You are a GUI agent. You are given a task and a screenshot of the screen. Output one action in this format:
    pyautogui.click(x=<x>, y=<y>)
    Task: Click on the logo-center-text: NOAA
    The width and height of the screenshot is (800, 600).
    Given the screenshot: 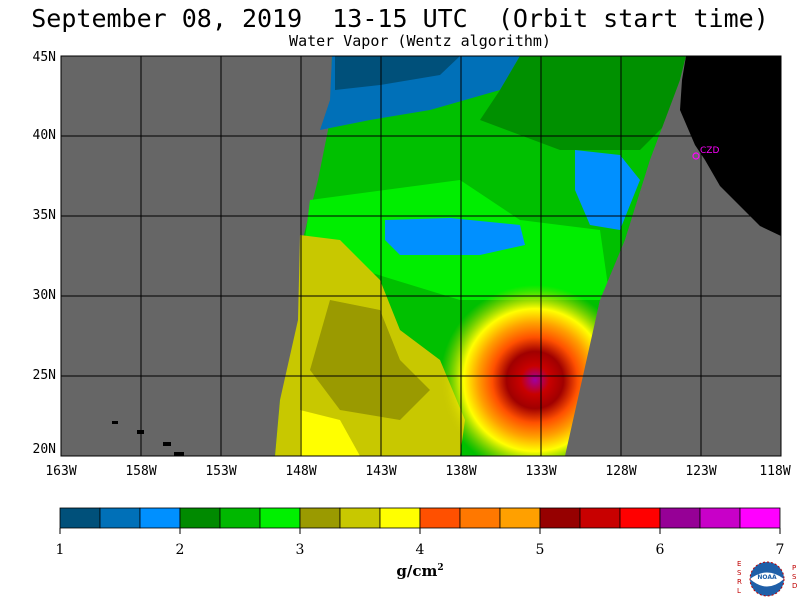 What is the action you would take?
    pyautogui.click(x=767, y=577)
    